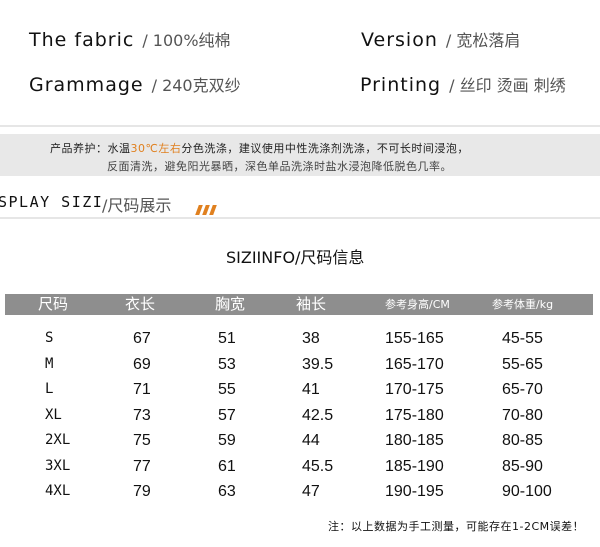 The width and height of the screenshot is (600, 547). Describe the element at coordinates (414, 491) in the screenshot. I see `table-cell: 190-195` at that location.